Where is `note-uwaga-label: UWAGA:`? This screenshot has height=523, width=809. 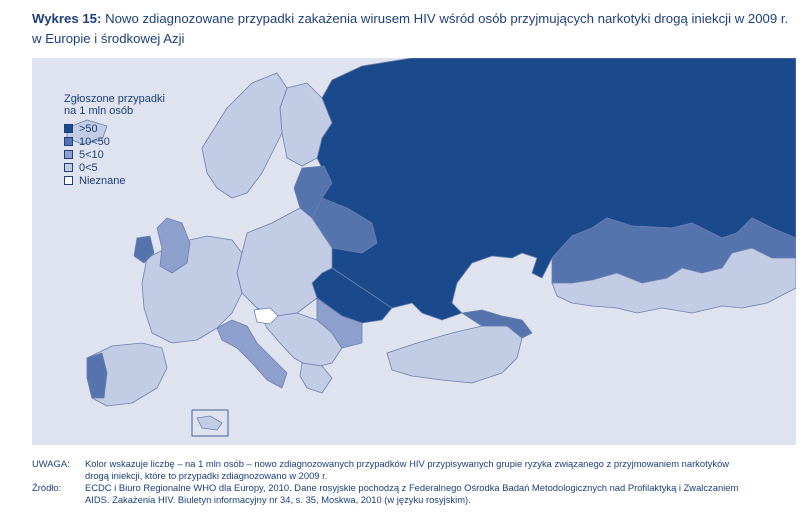 note-uwaga-label: UWAGA: is located at coordinates (51, 463).